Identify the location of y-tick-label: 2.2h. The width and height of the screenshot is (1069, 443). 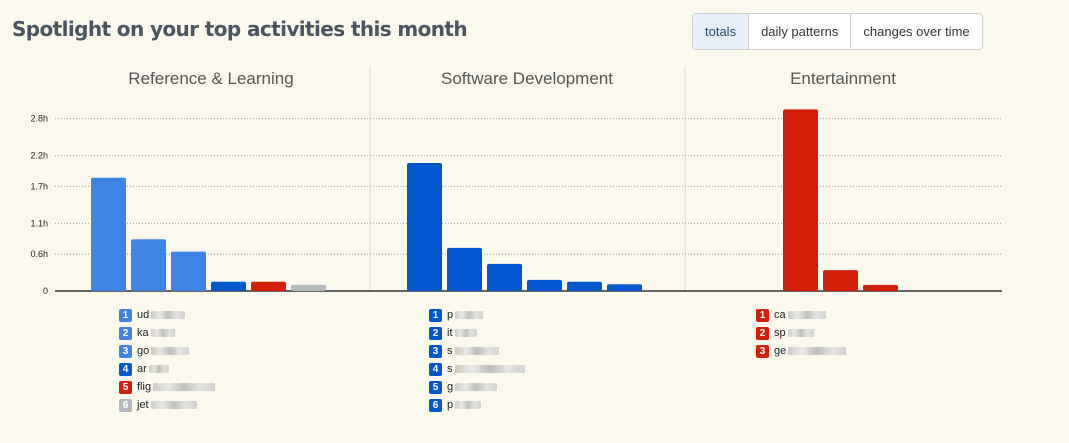
(39, 156).